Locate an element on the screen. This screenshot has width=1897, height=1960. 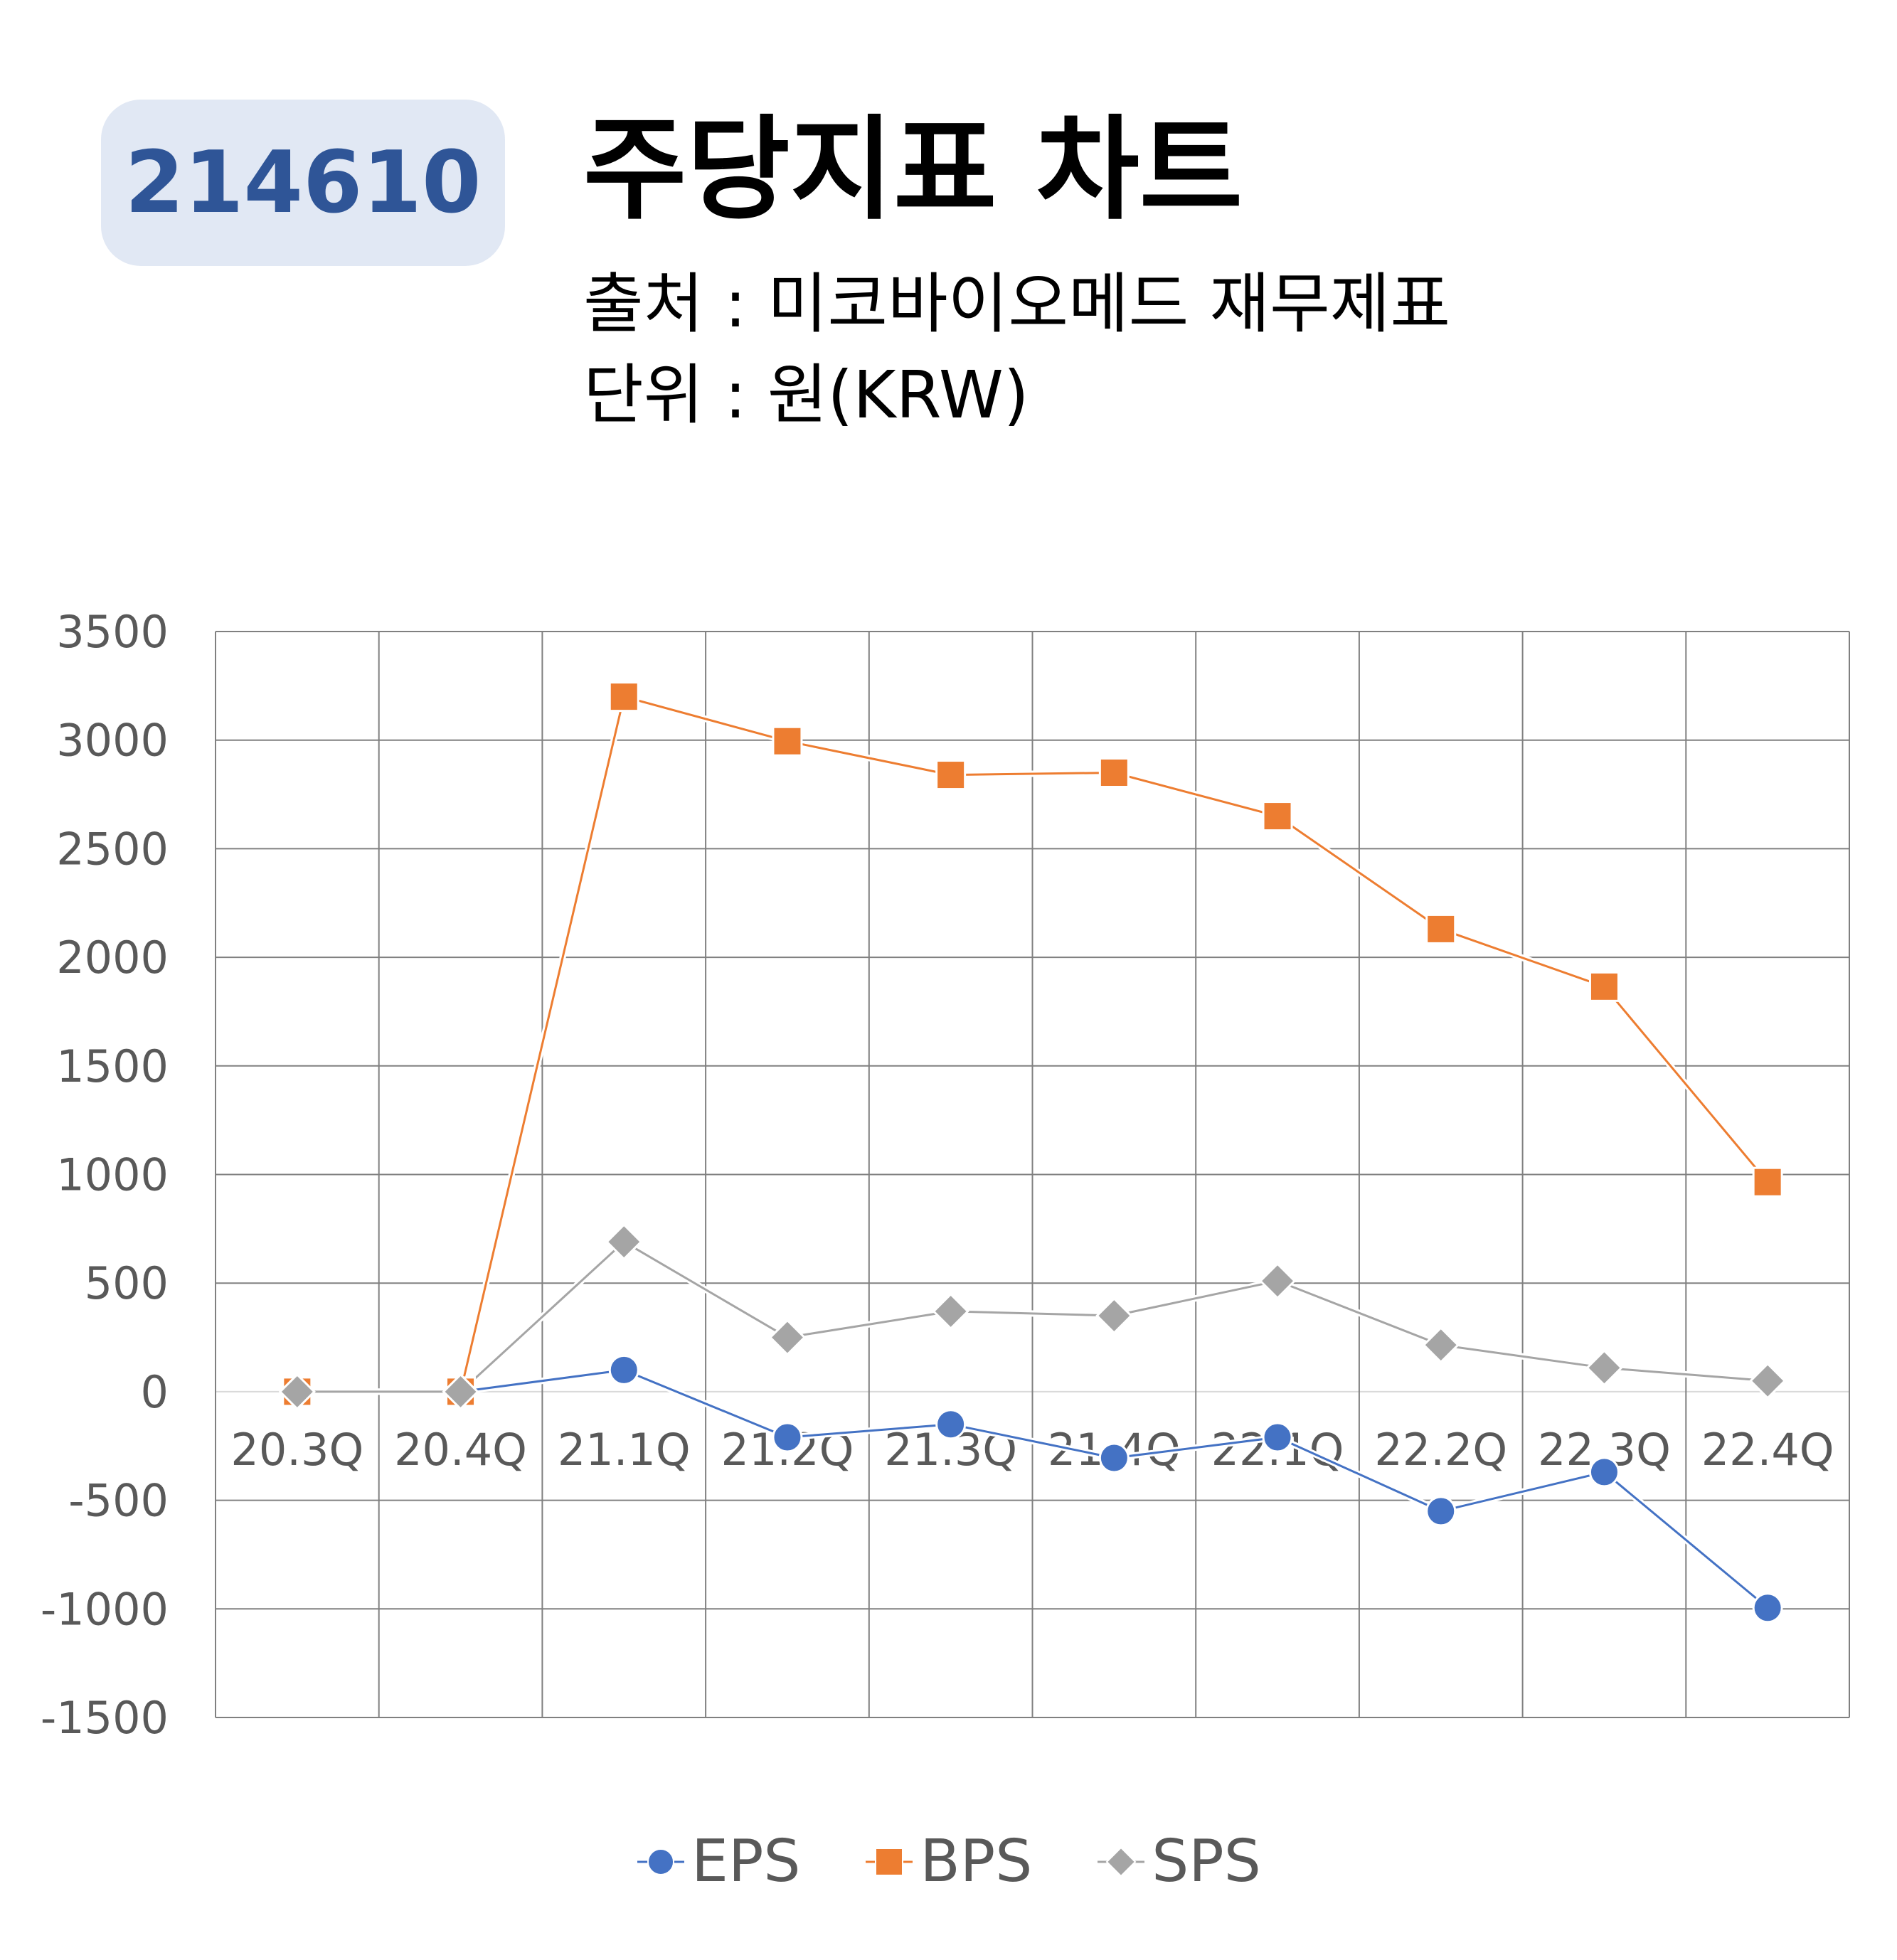
x-tick-label: 21.1Q is located at coordinates (625, 1450).